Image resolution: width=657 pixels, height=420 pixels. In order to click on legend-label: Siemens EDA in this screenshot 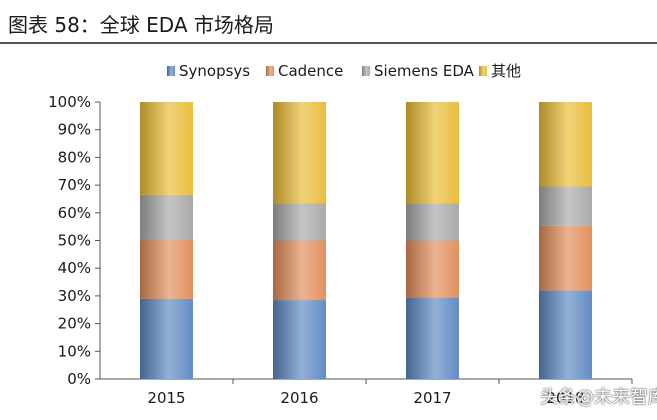, I will do `click(424, 71)`.